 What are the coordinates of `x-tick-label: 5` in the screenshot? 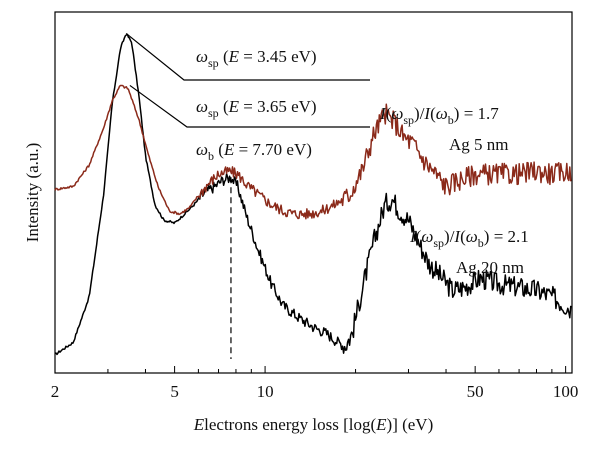 It's located at (174, 391).